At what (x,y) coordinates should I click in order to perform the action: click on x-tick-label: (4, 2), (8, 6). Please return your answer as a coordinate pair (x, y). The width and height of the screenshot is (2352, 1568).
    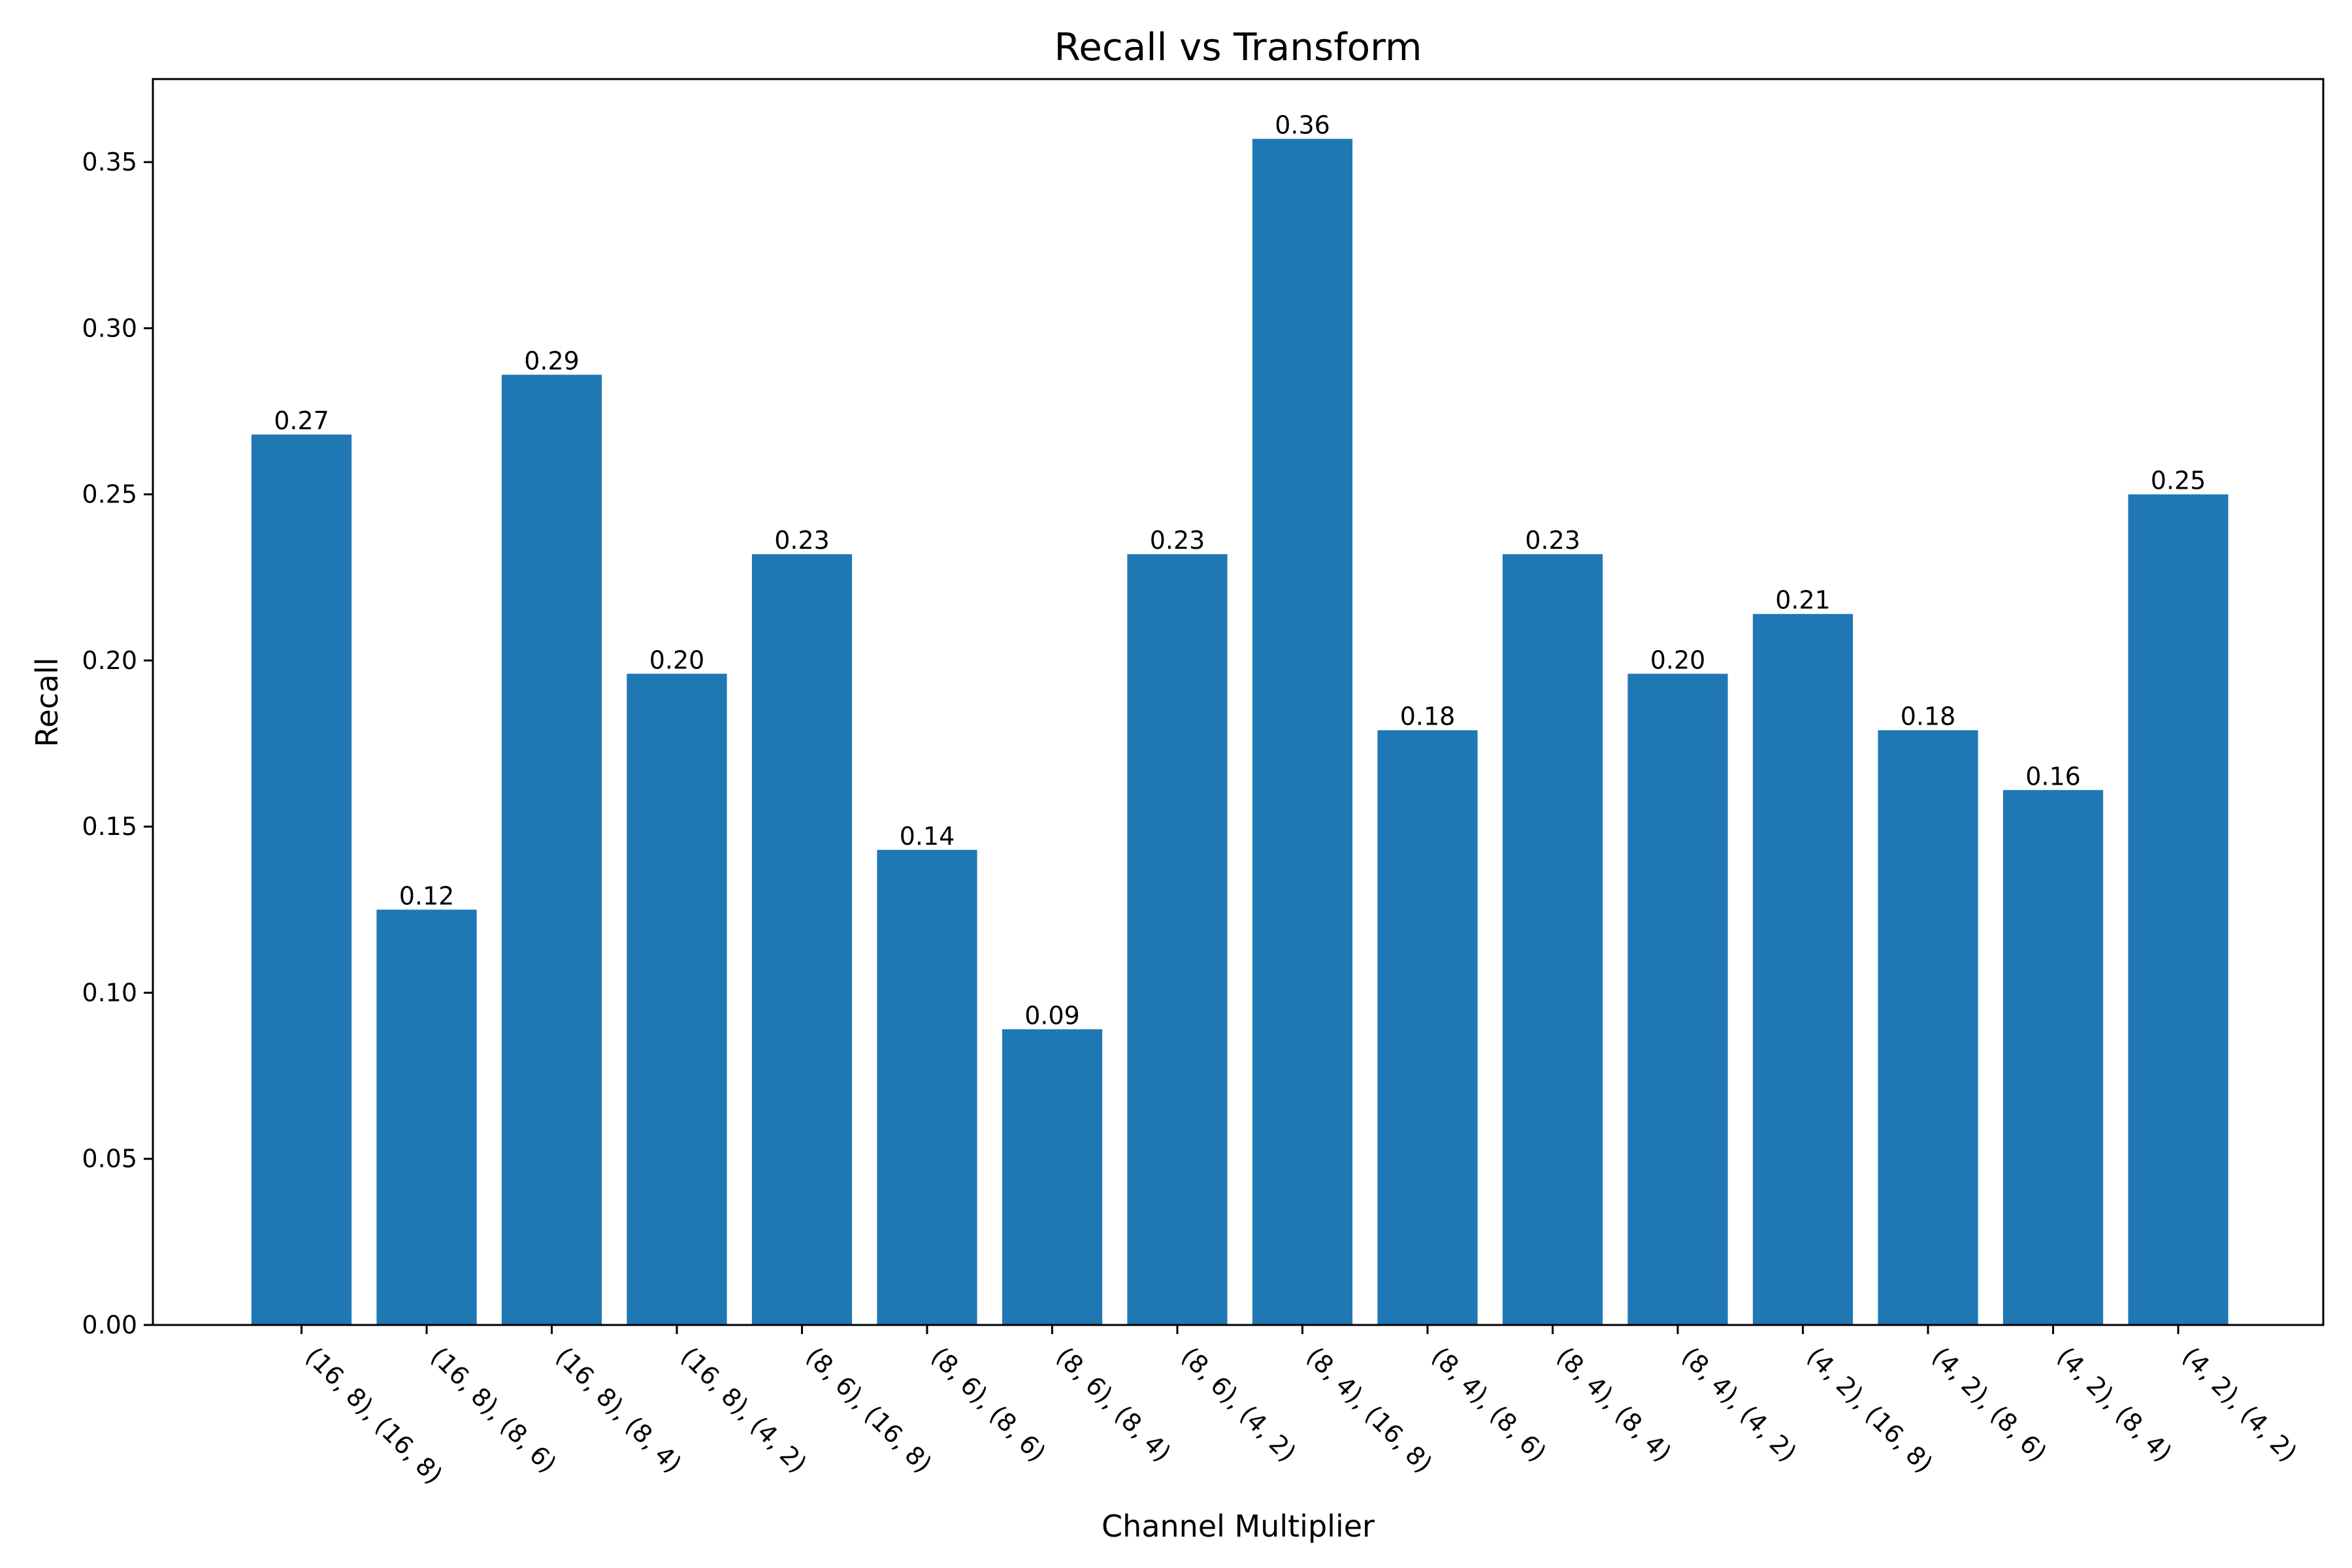
    Looking at the image, I should click on (1990, 1404).